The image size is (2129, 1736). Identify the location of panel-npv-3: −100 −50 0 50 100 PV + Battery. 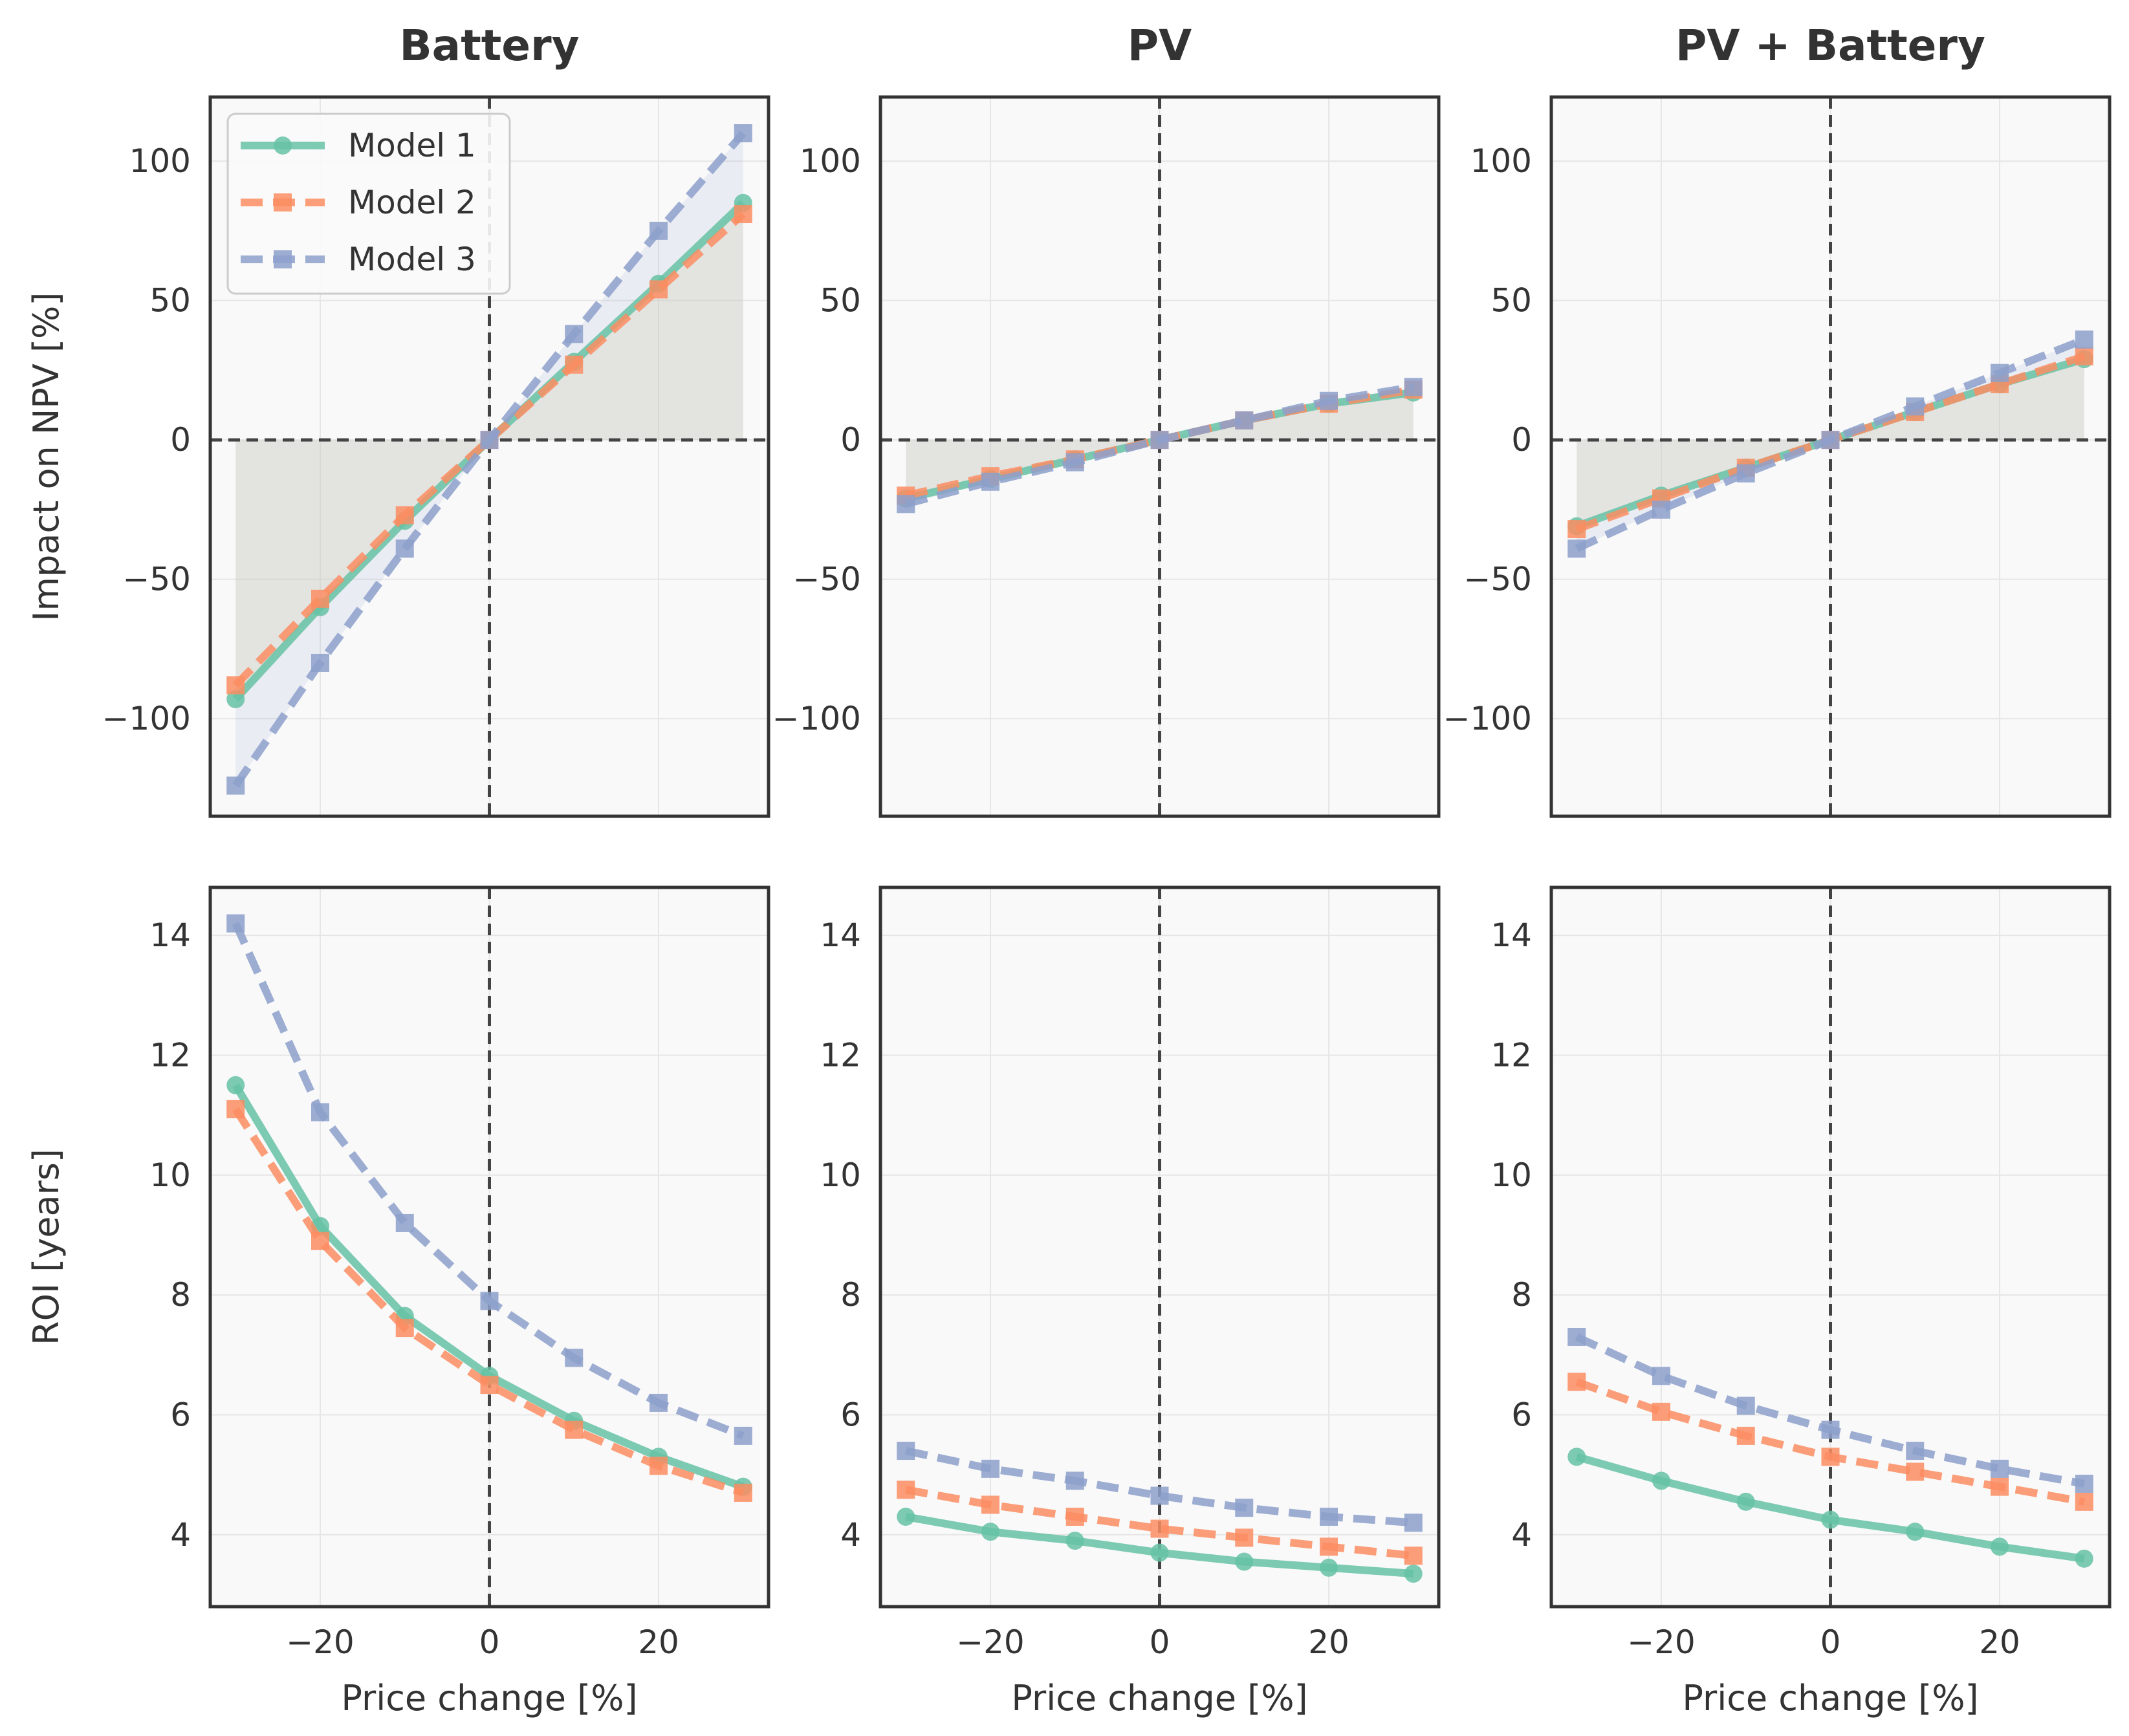
(1777, 419).